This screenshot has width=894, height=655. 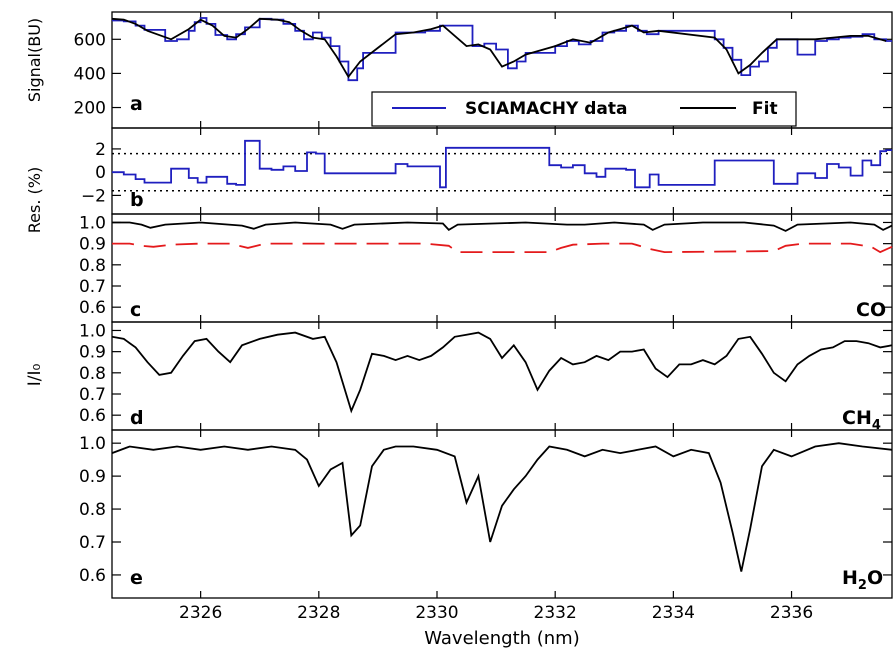 What do you see at coordinates (92, 331) in the screenshot?
I see `y-tick-label-d-0: 1.0` at bounding box center [92, 331].